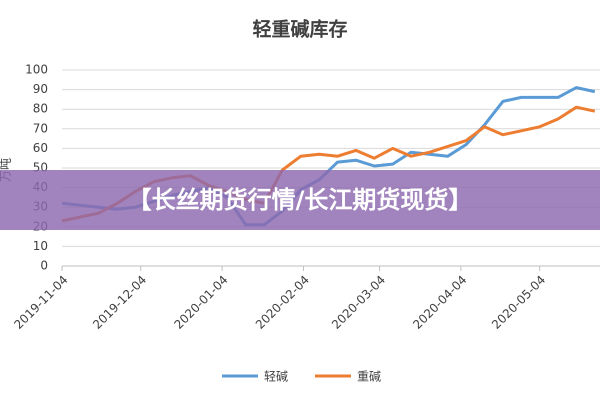  What do you see at coordinates (36, 70) in the screenshot?
I see `y-tick-label: 100` at bounding box center [36, 70].